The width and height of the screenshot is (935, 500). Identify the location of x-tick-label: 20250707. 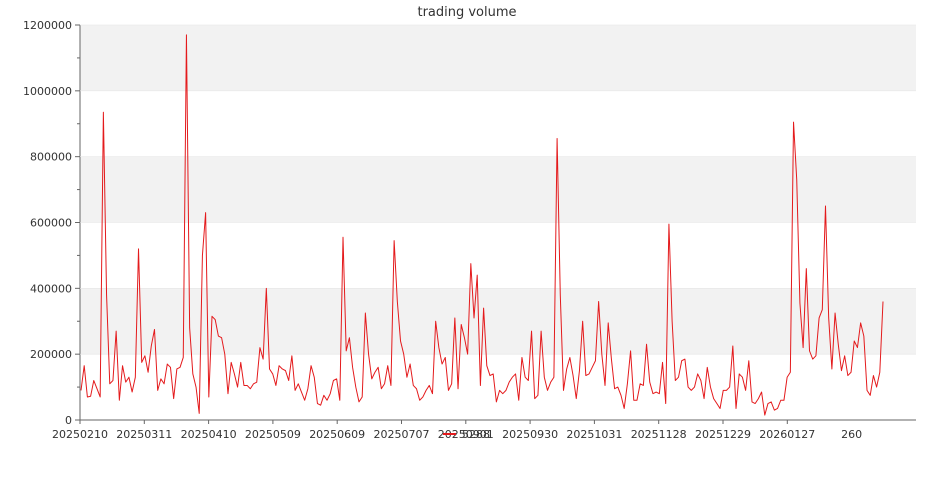
(402, 434).